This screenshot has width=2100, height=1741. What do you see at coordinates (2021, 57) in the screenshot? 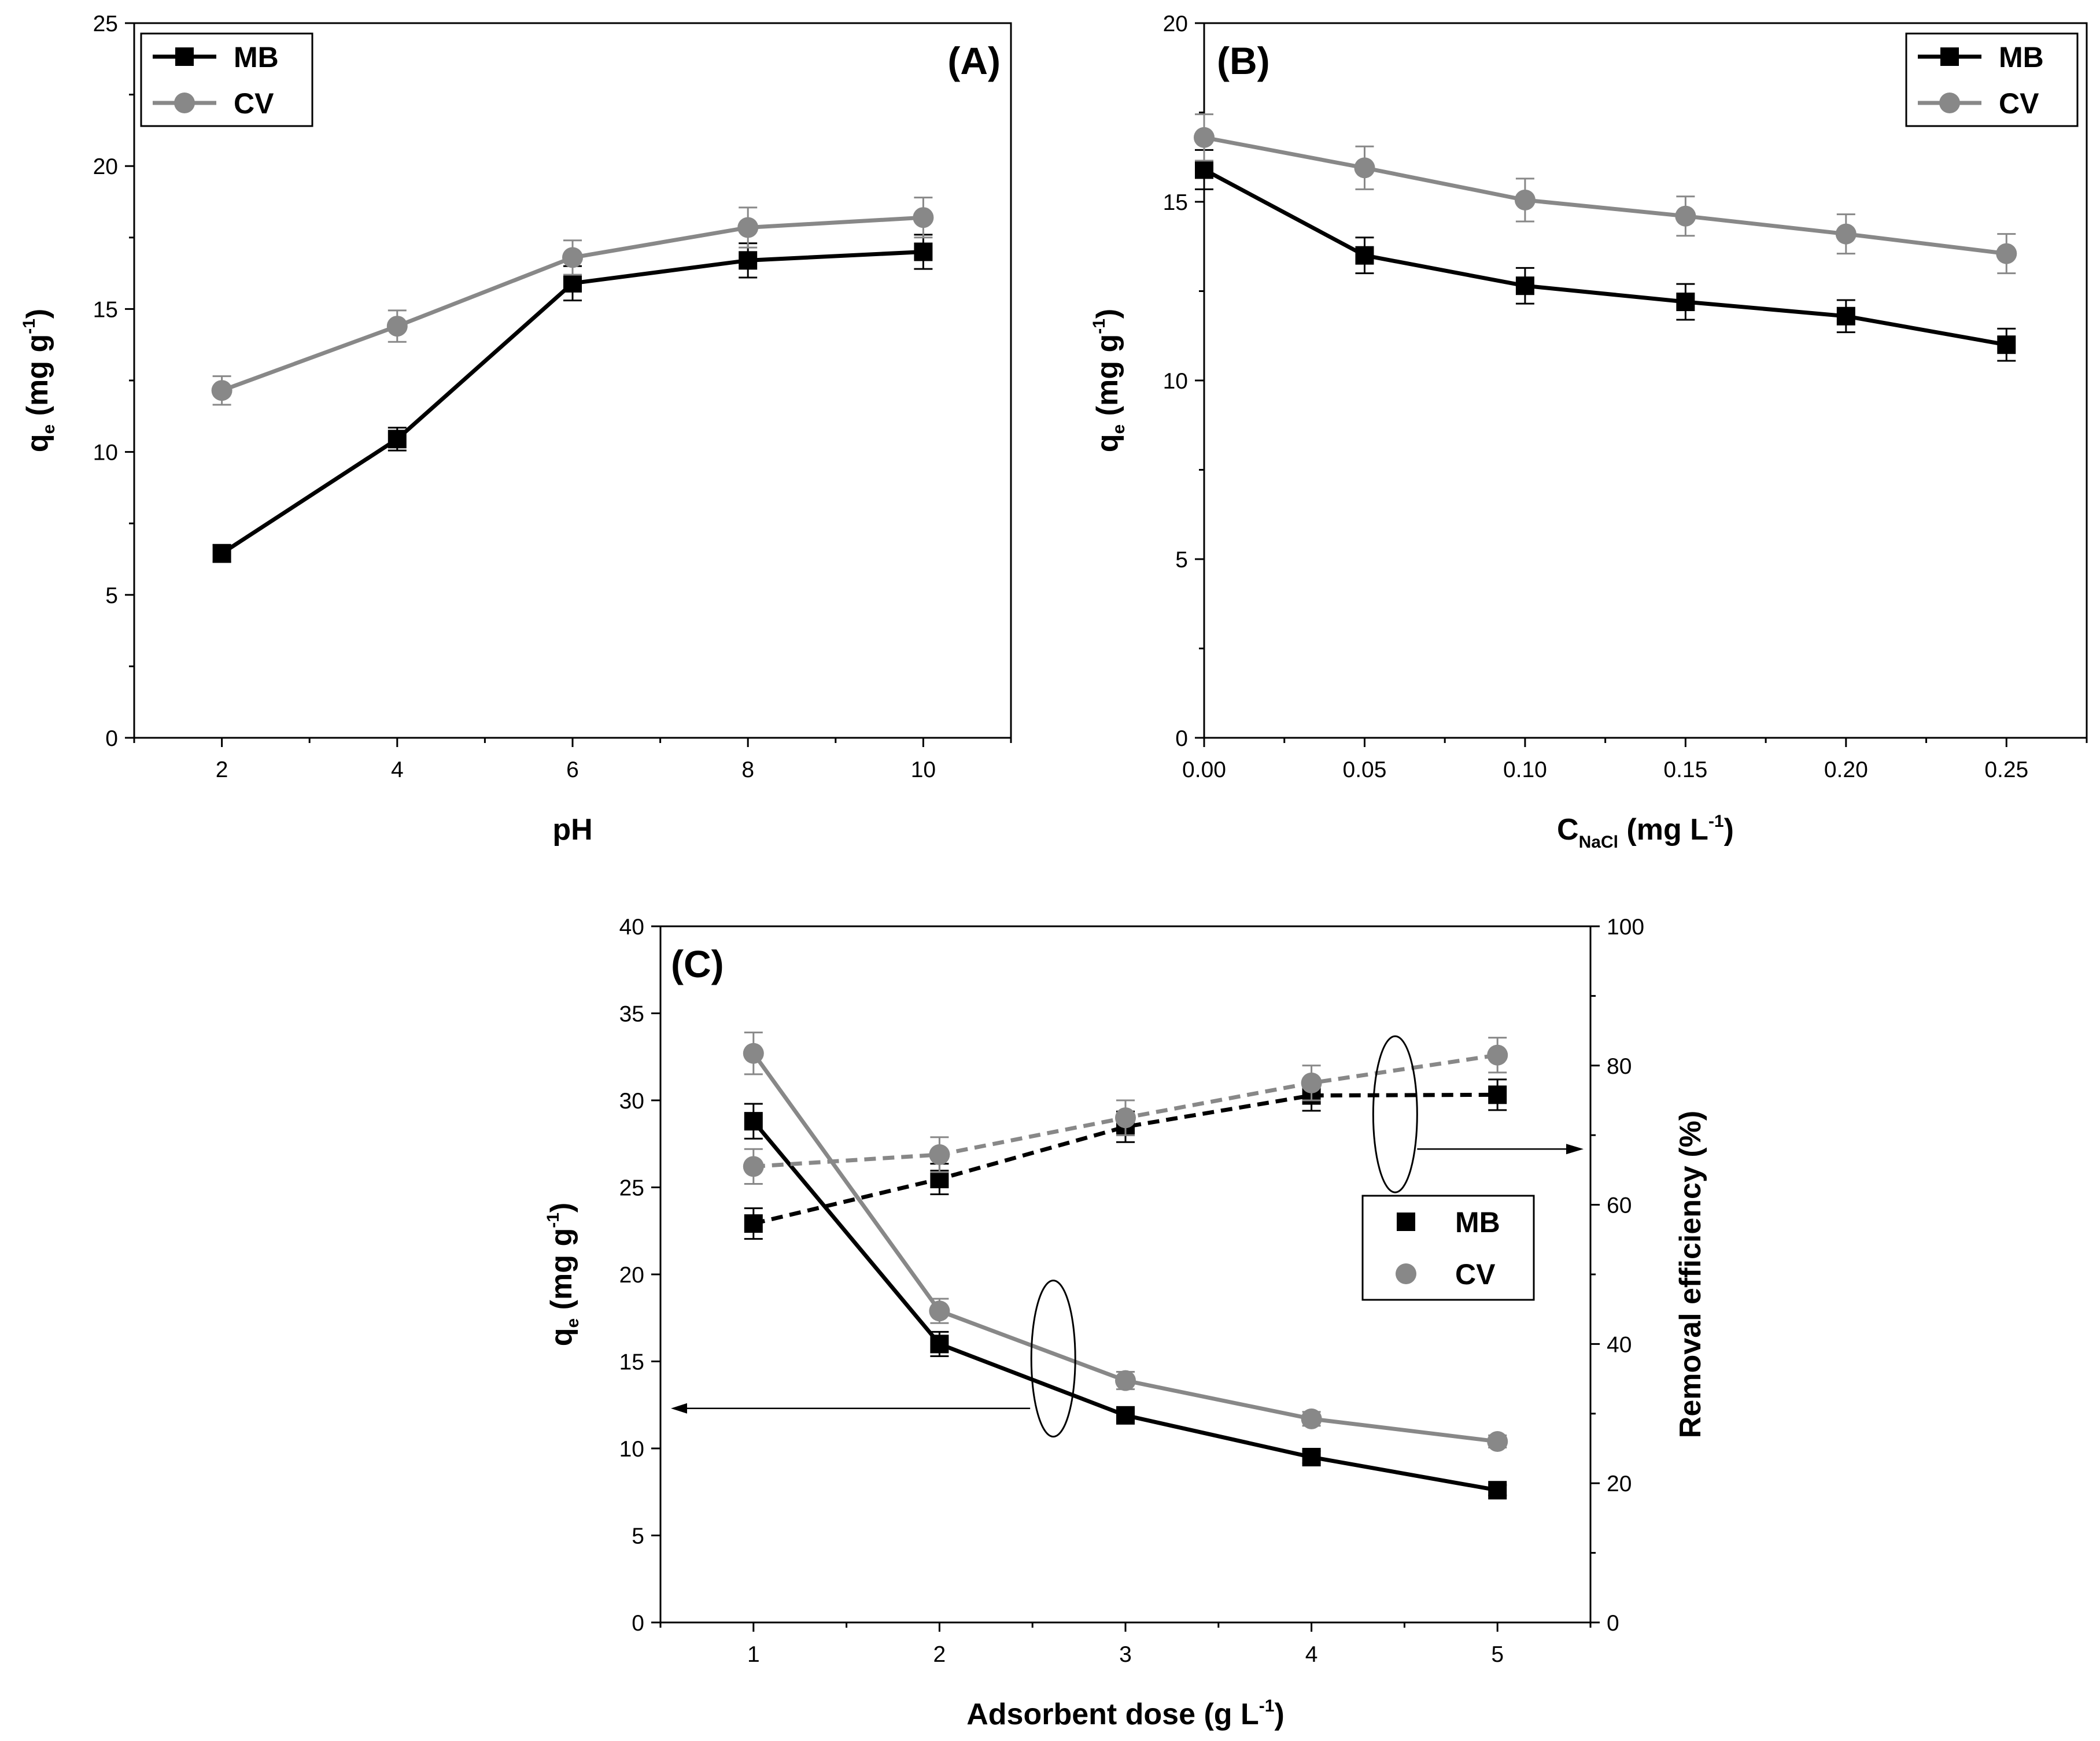
I see `legend-label: MB` at bounding box center [2021, 57].